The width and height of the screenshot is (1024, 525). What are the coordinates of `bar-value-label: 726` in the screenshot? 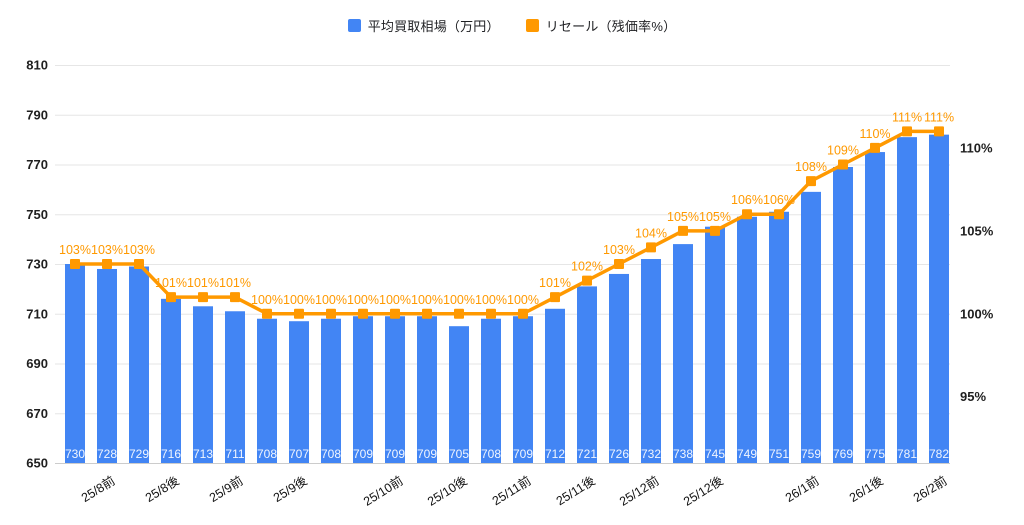 It's located at (619, 454).